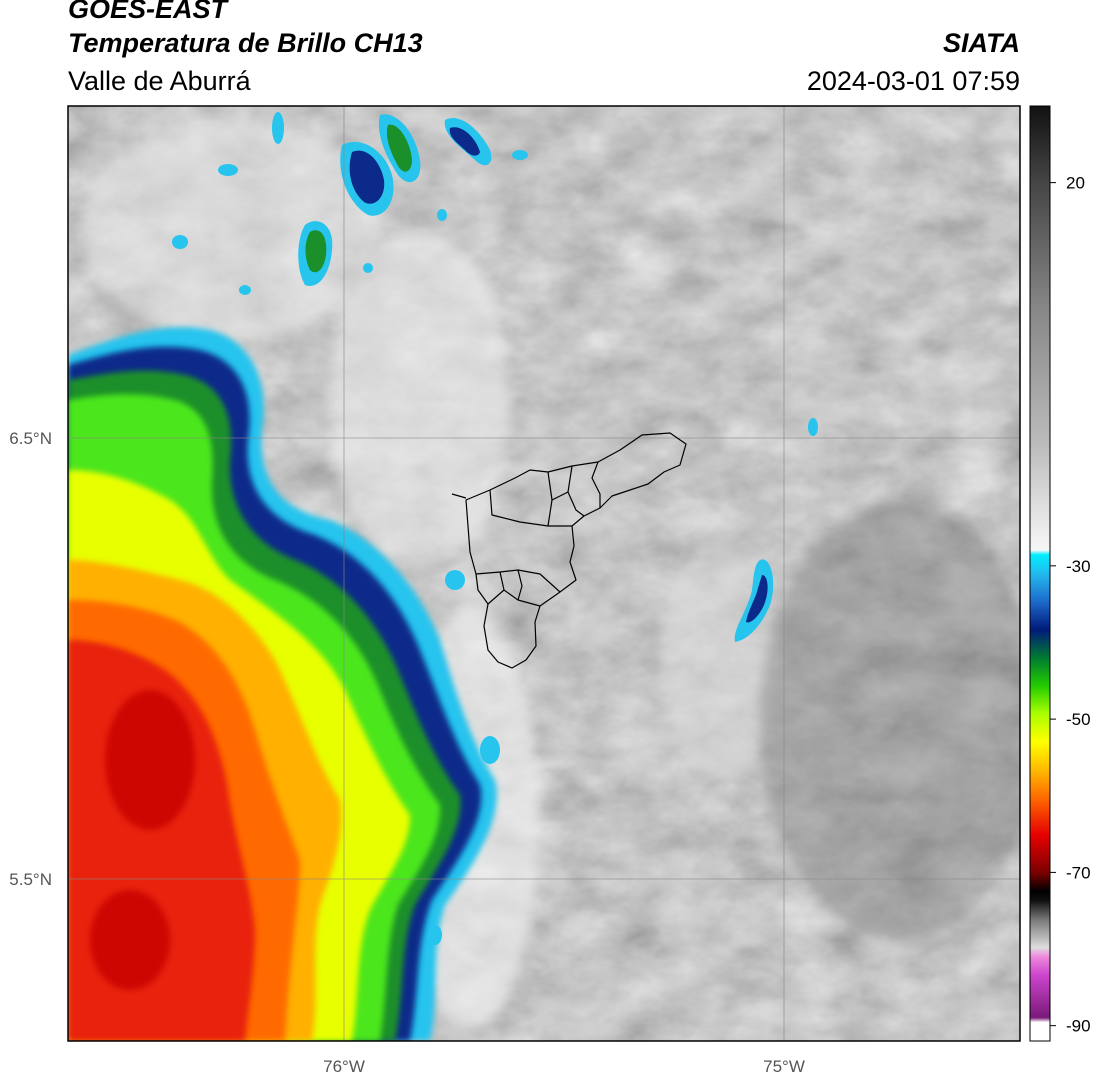 Image resolution: width=1094 pixels, height=1078 pixels. Describe the element at coordinates (350, 203) in the screenshot. I see `cold-cloud-cells` at that location.